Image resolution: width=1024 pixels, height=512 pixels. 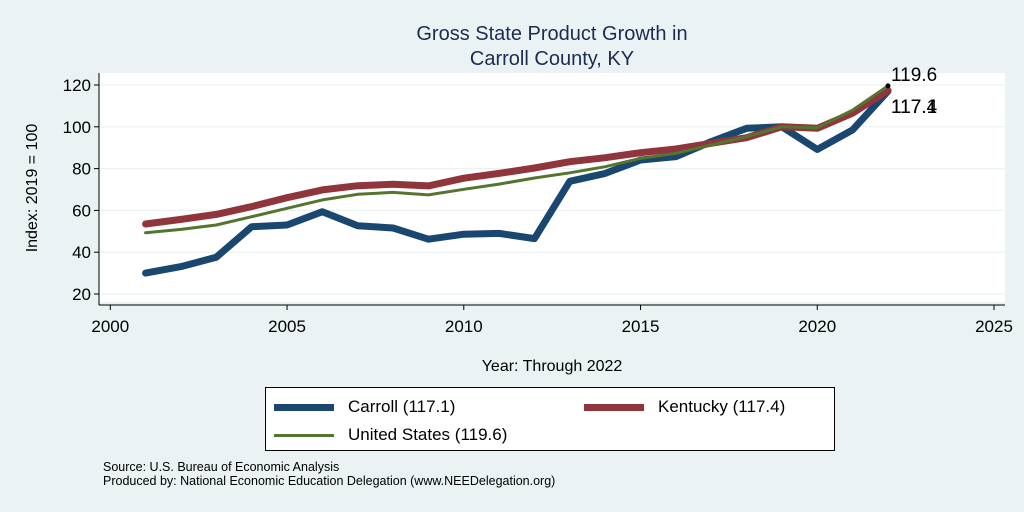 I want to click on source-note: Source: U.S. Bureau of Economic Analysis, so click(x=221, y=467).